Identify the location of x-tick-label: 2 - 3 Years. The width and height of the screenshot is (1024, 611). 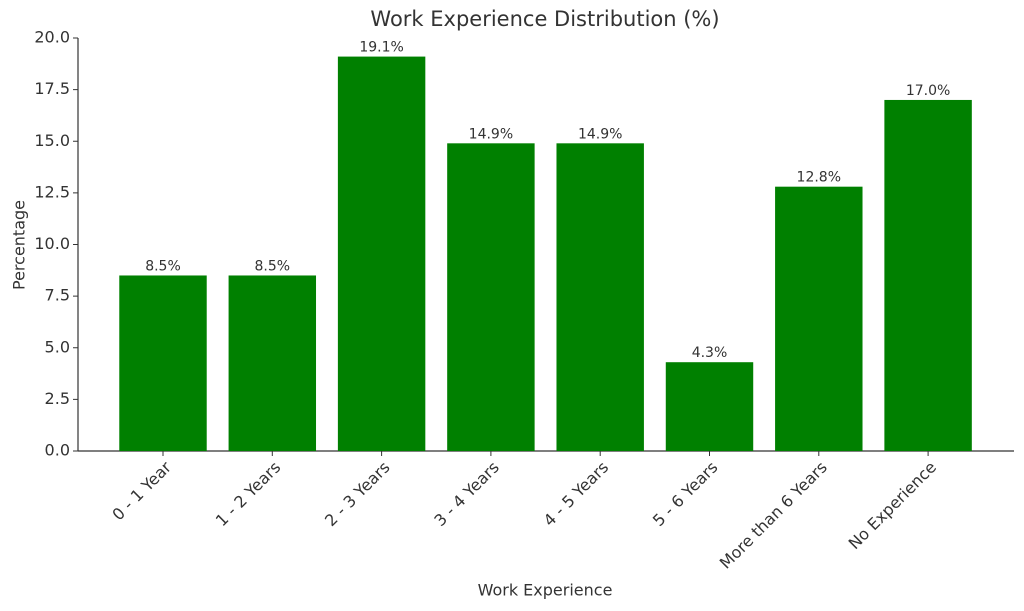
(357, 494).